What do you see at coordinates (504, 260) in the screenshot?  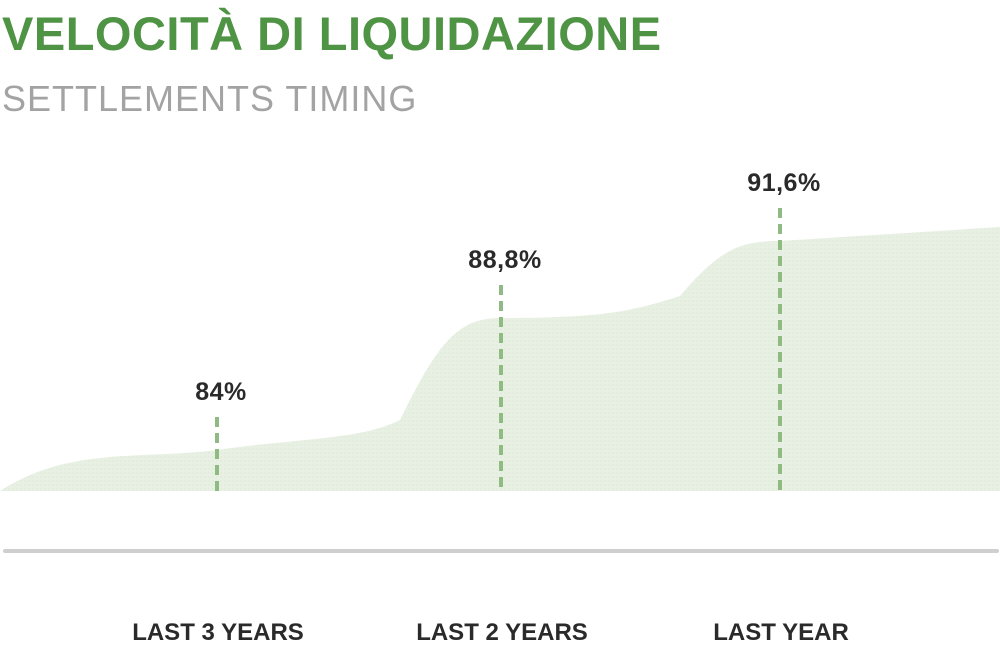 I see `value-label-2: 88,8%` at bounding box center [504, 260].